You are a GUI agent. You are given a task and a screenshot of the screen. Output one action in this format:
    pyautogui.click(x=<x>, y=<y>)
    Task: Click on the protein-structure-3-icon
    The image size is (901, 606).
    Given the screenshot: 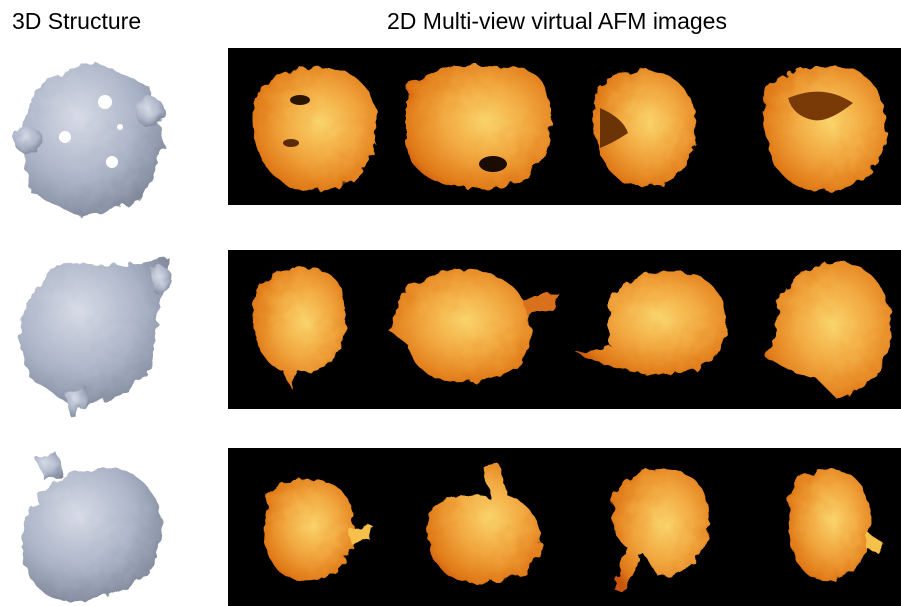 What is the action you would take?
    pyautogui.click(x=109, y=526)
    